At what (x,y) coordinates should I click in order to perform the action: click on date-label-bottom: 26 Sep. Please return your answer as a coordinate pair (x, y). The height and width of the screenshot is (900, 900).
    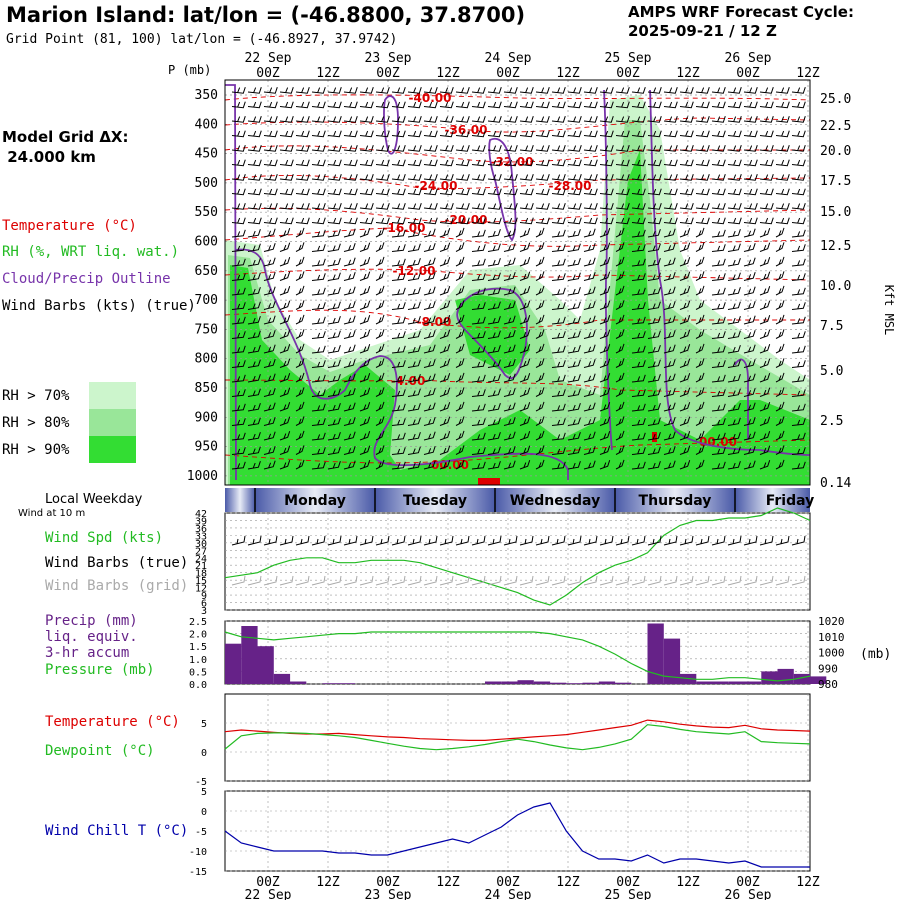
    Looking at the image, I should click on (748, 894).